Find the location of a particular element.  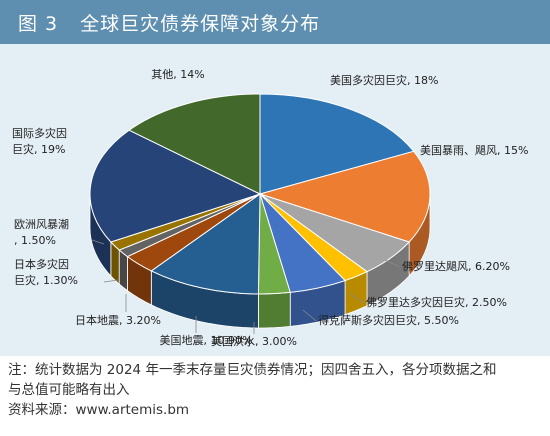

slice-6-side is located at coordinates (274, 310).